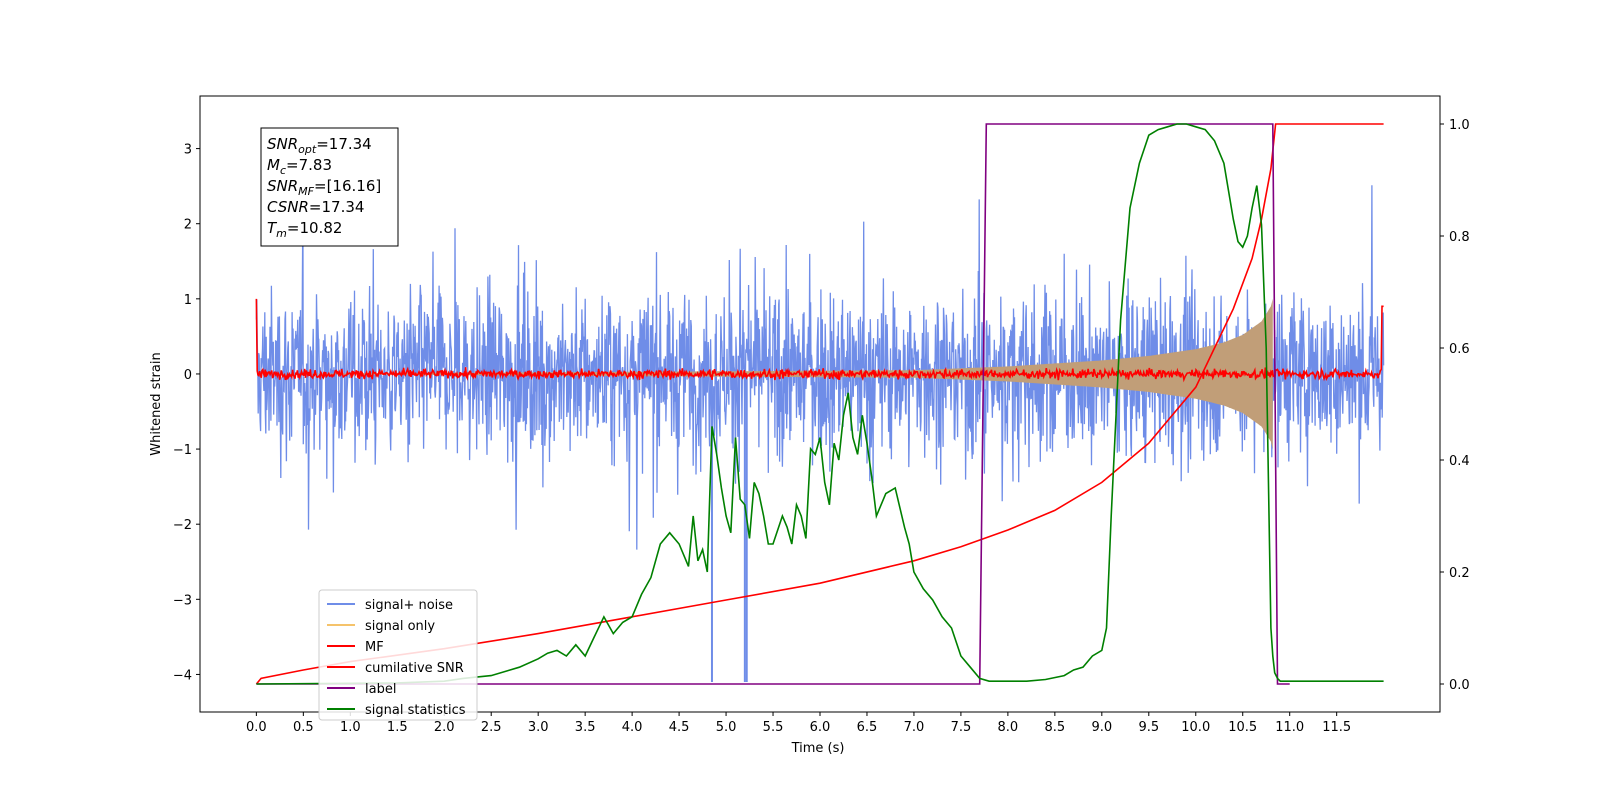  I want to click on y-tick-label: 0, so click(188, 375).